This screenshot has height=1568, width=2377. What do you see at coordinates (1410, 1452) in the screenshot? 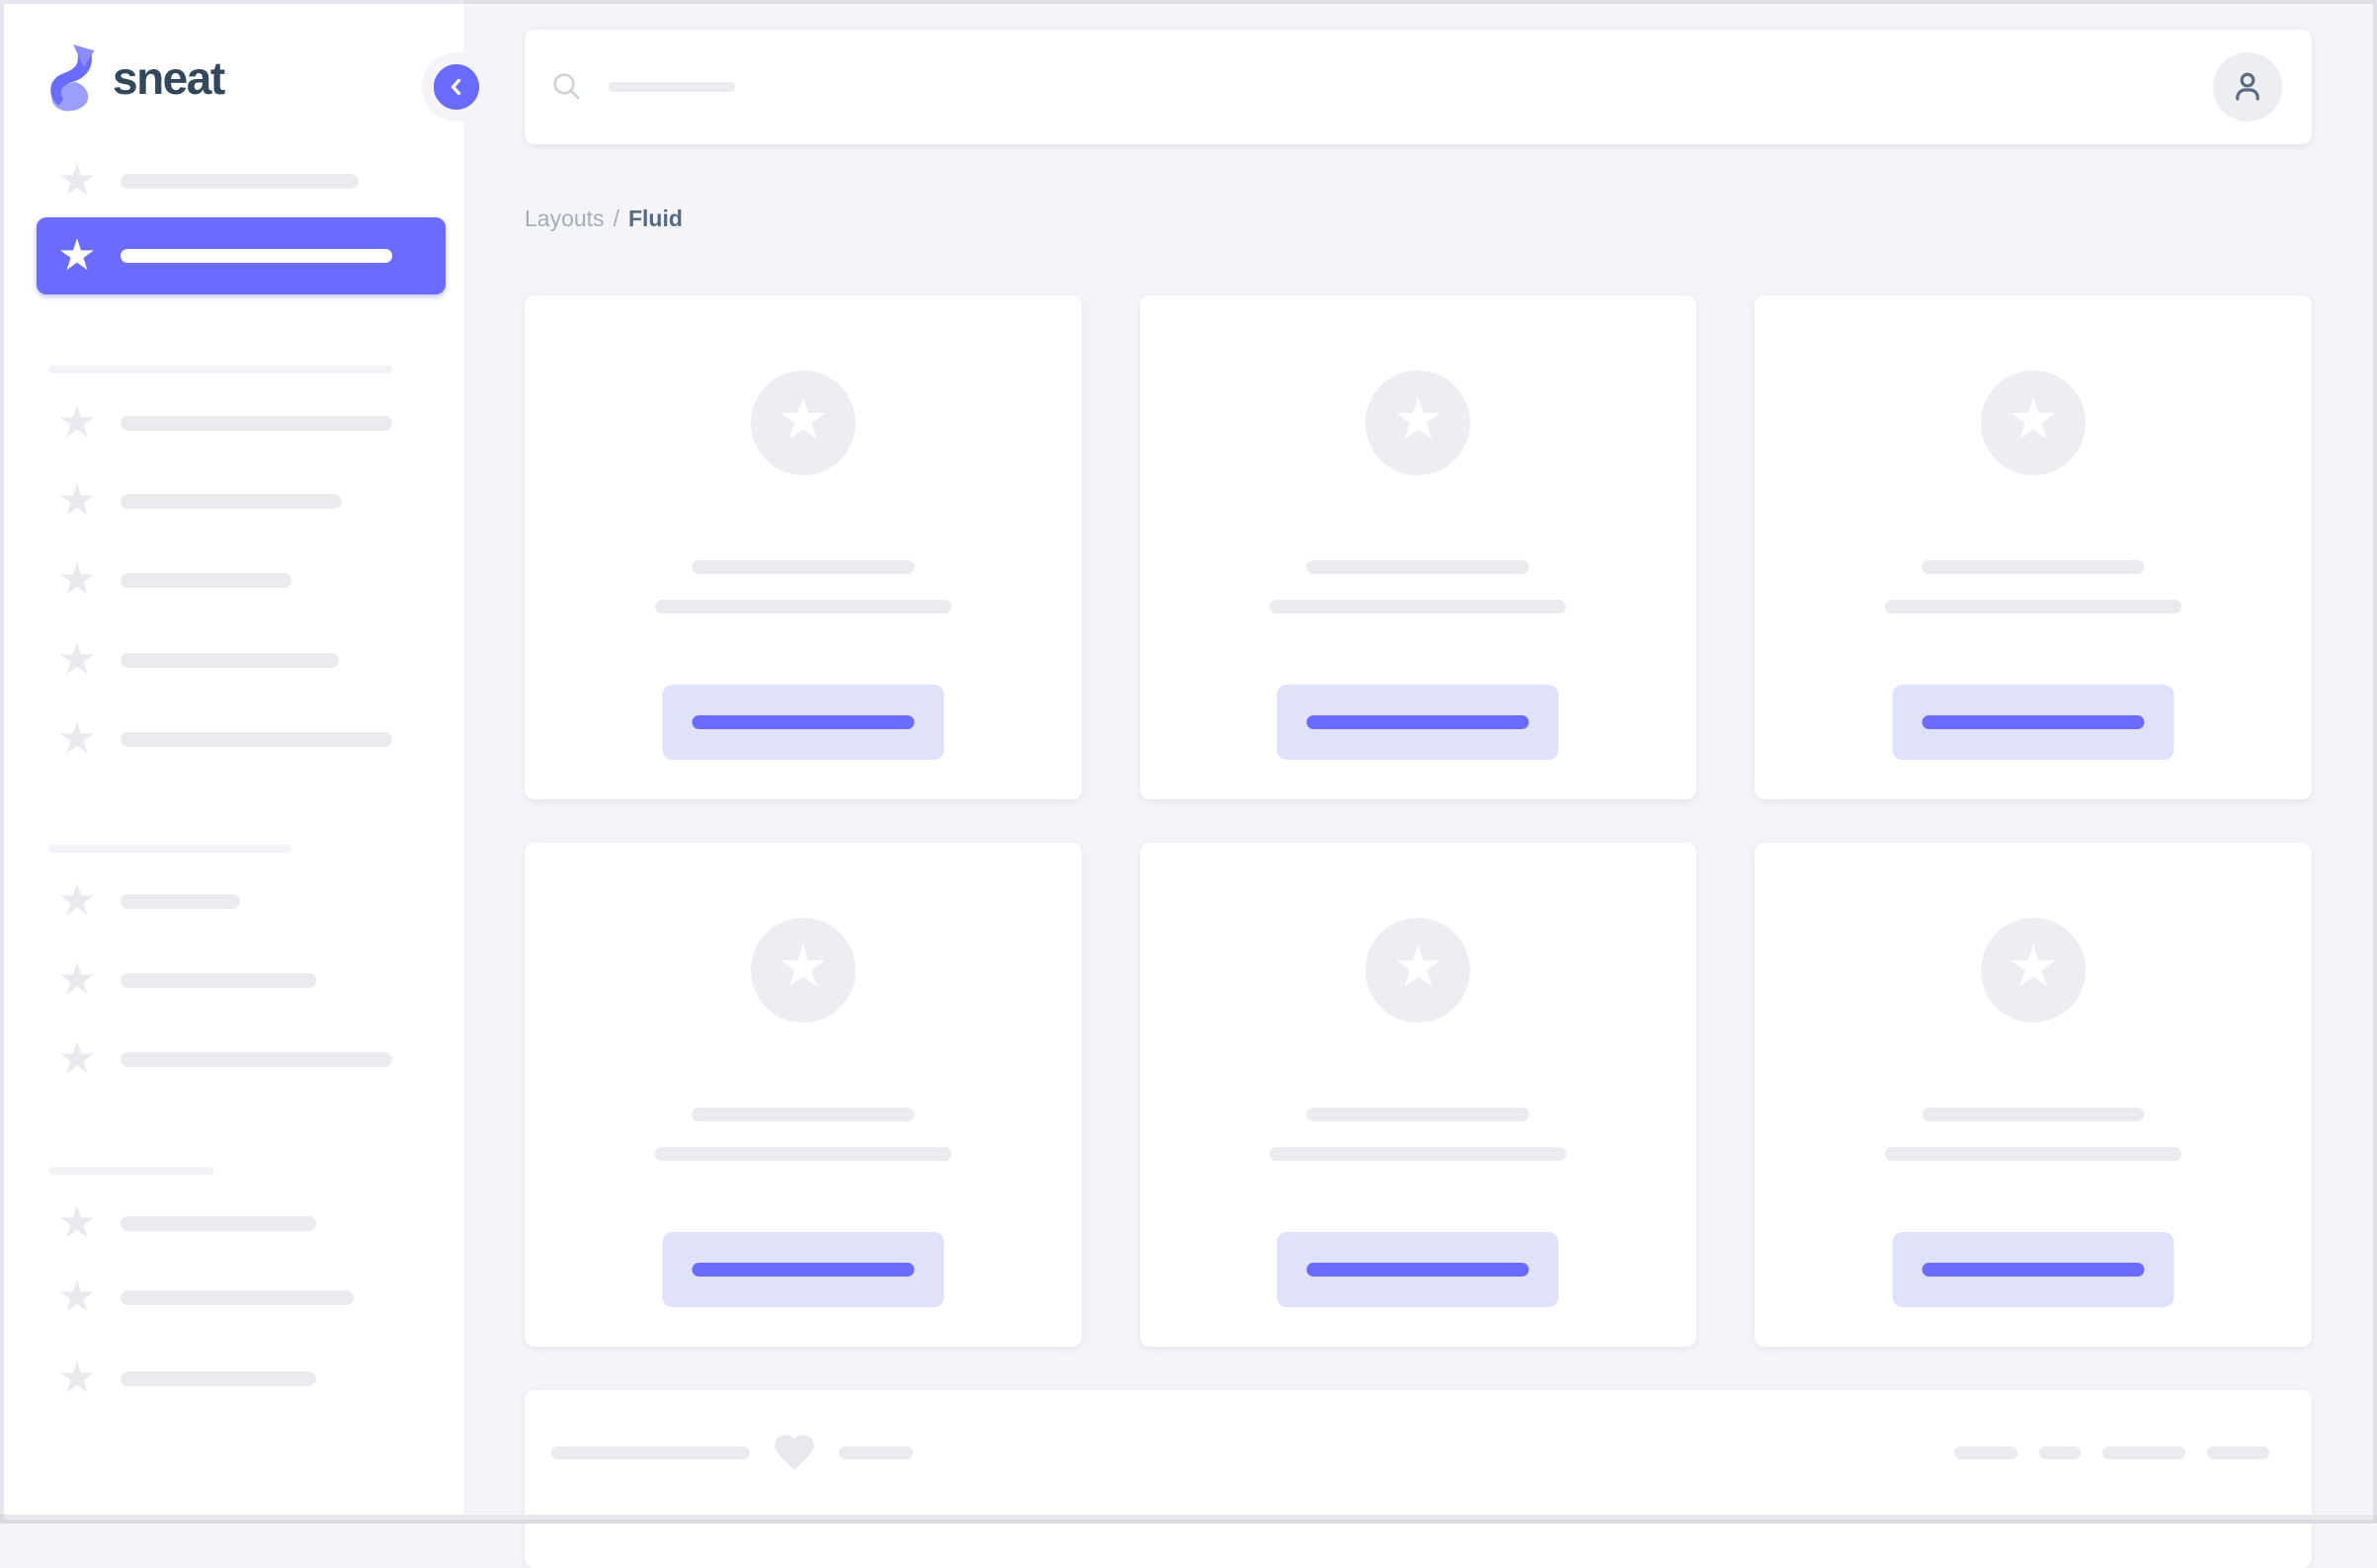
I see `footer-skeleton-row` at bounding box center [1410, 1452].